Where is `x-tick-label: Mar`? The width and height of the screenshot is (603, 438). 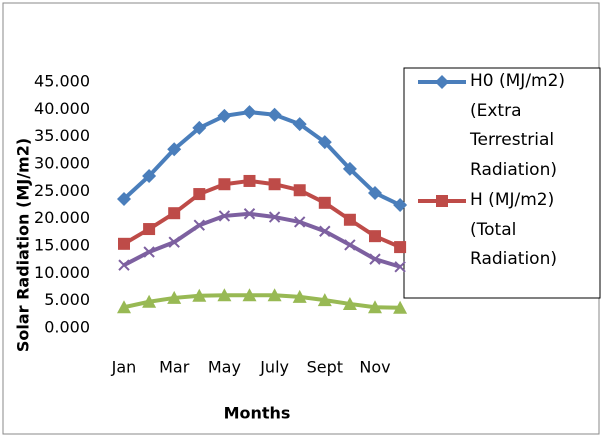
x-tick-label: Mar is located at coordinates (174, 367).